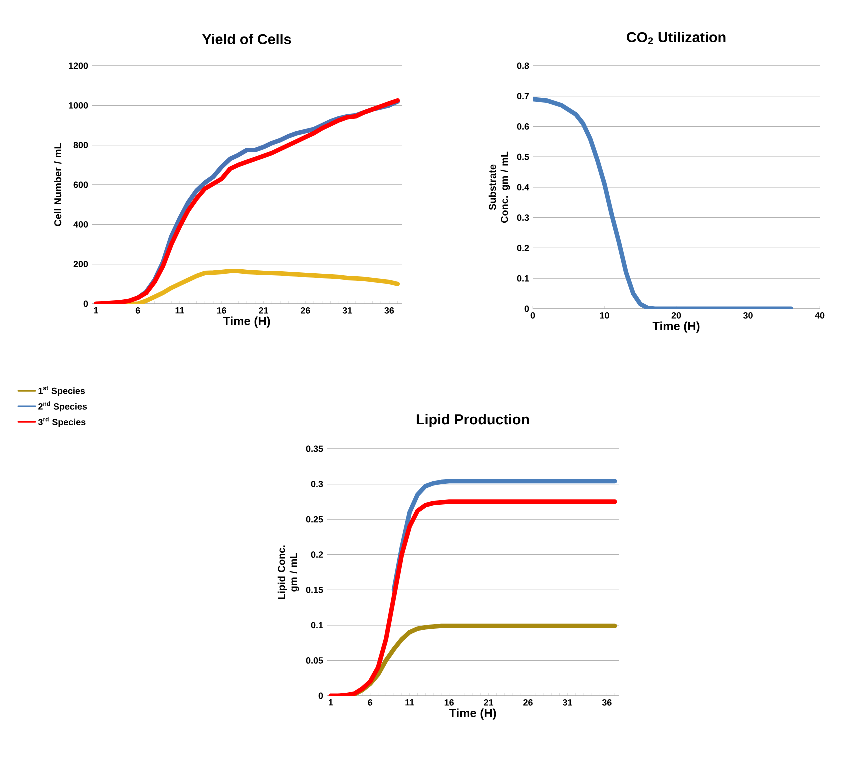  Describe the element at coordinates (289, 573) in the screenshot. I see `y-axis-title: Lipid Conc. gm / mL` at that location.